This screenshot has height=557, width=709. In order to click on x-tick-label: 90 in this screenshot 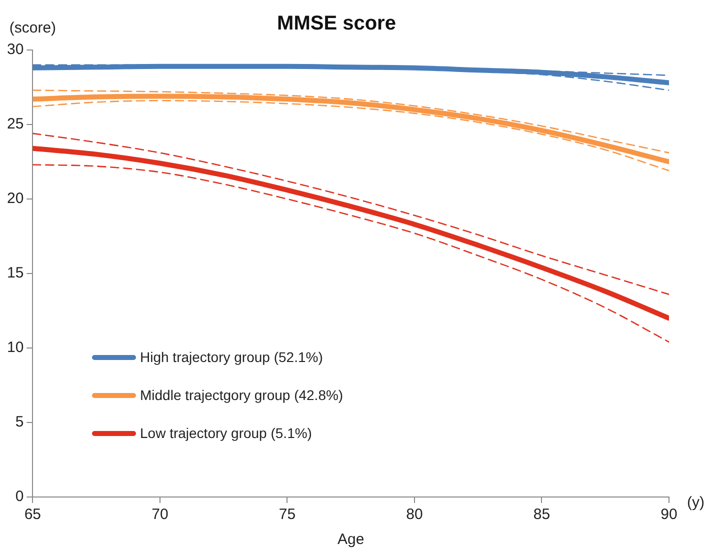, I will do `click(669, 515)`.